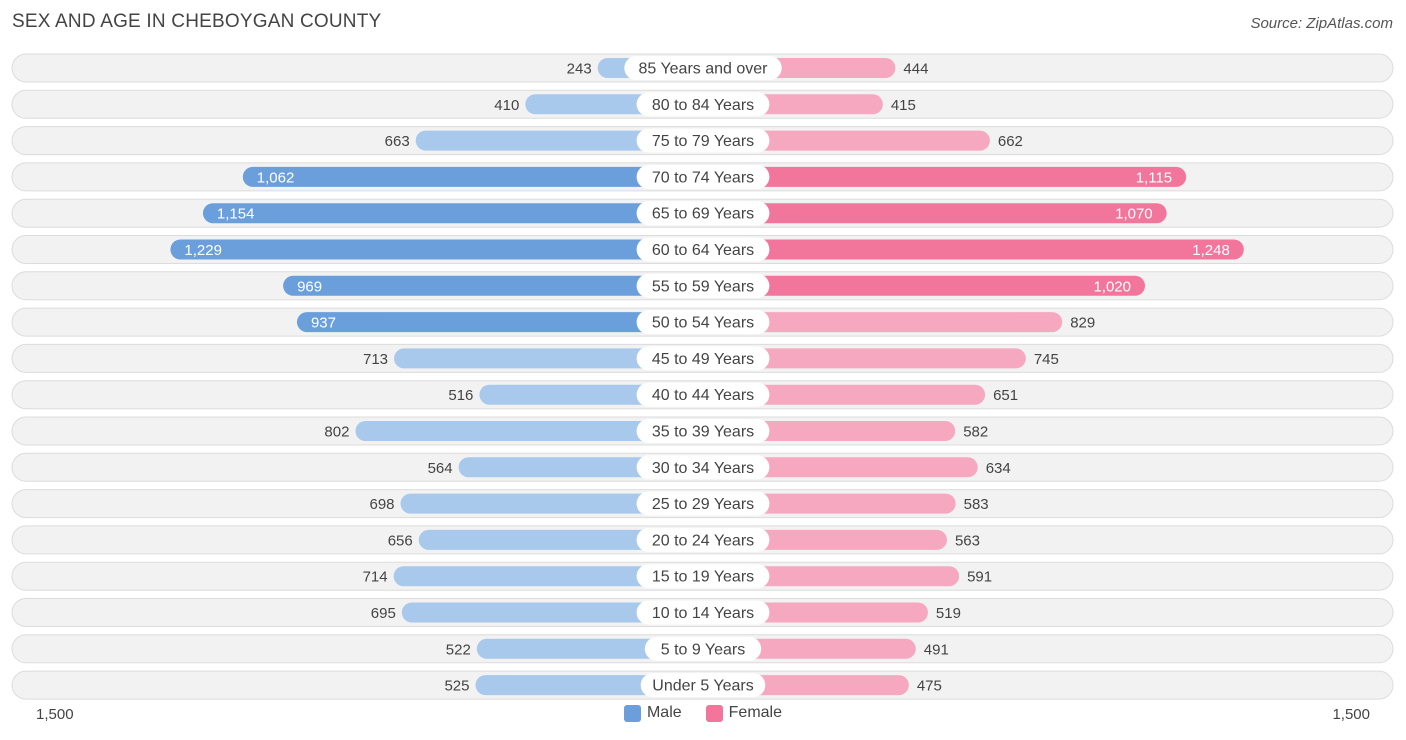  I want to click on value-label-female: 829, so click(1082, 323).